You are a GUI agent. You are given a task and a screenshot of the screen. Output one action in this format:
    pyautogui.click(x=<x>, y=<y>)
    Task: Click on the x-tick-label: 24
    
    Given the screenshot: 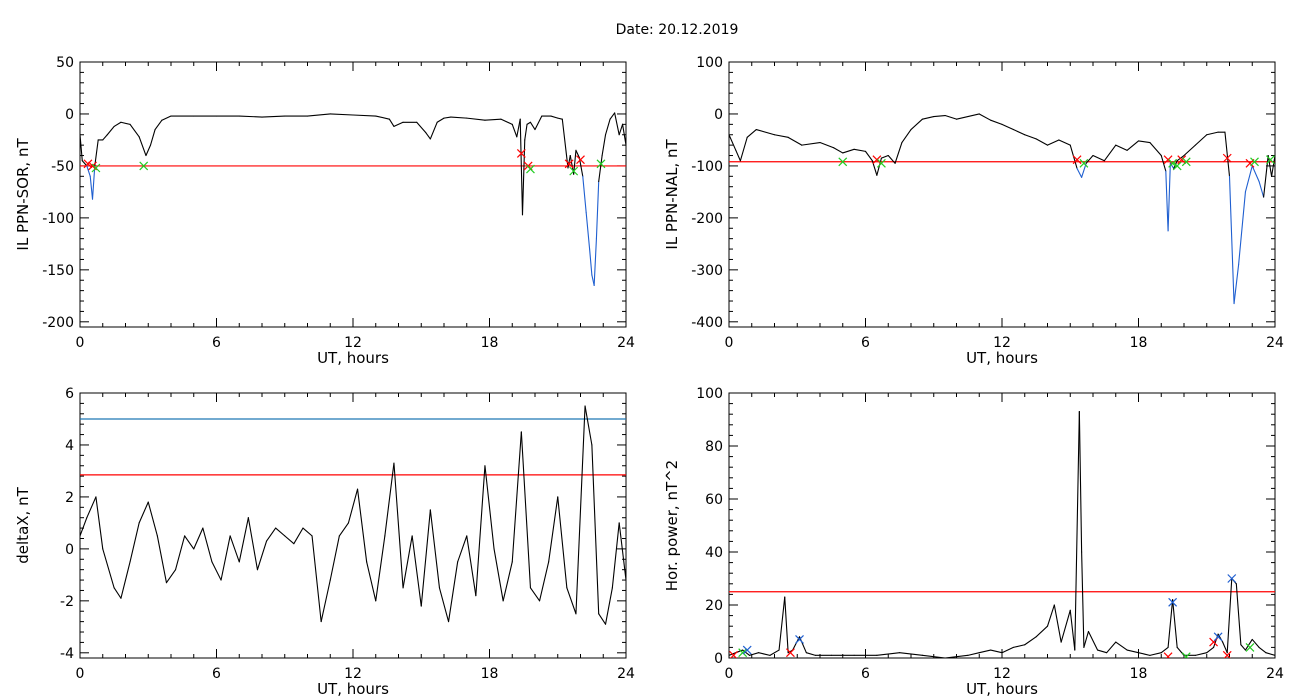 What is the action you would take?
    pyautogui.click(x=626, y=343)
    